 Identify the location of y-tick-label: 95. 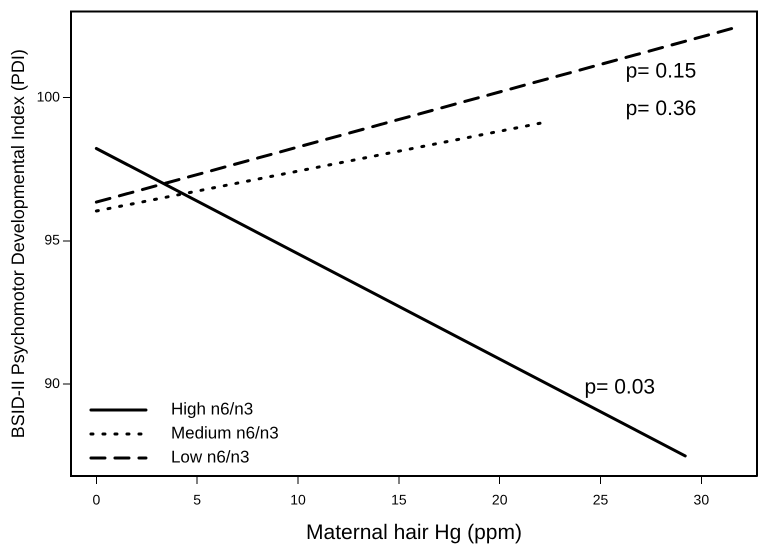
(52, 240).